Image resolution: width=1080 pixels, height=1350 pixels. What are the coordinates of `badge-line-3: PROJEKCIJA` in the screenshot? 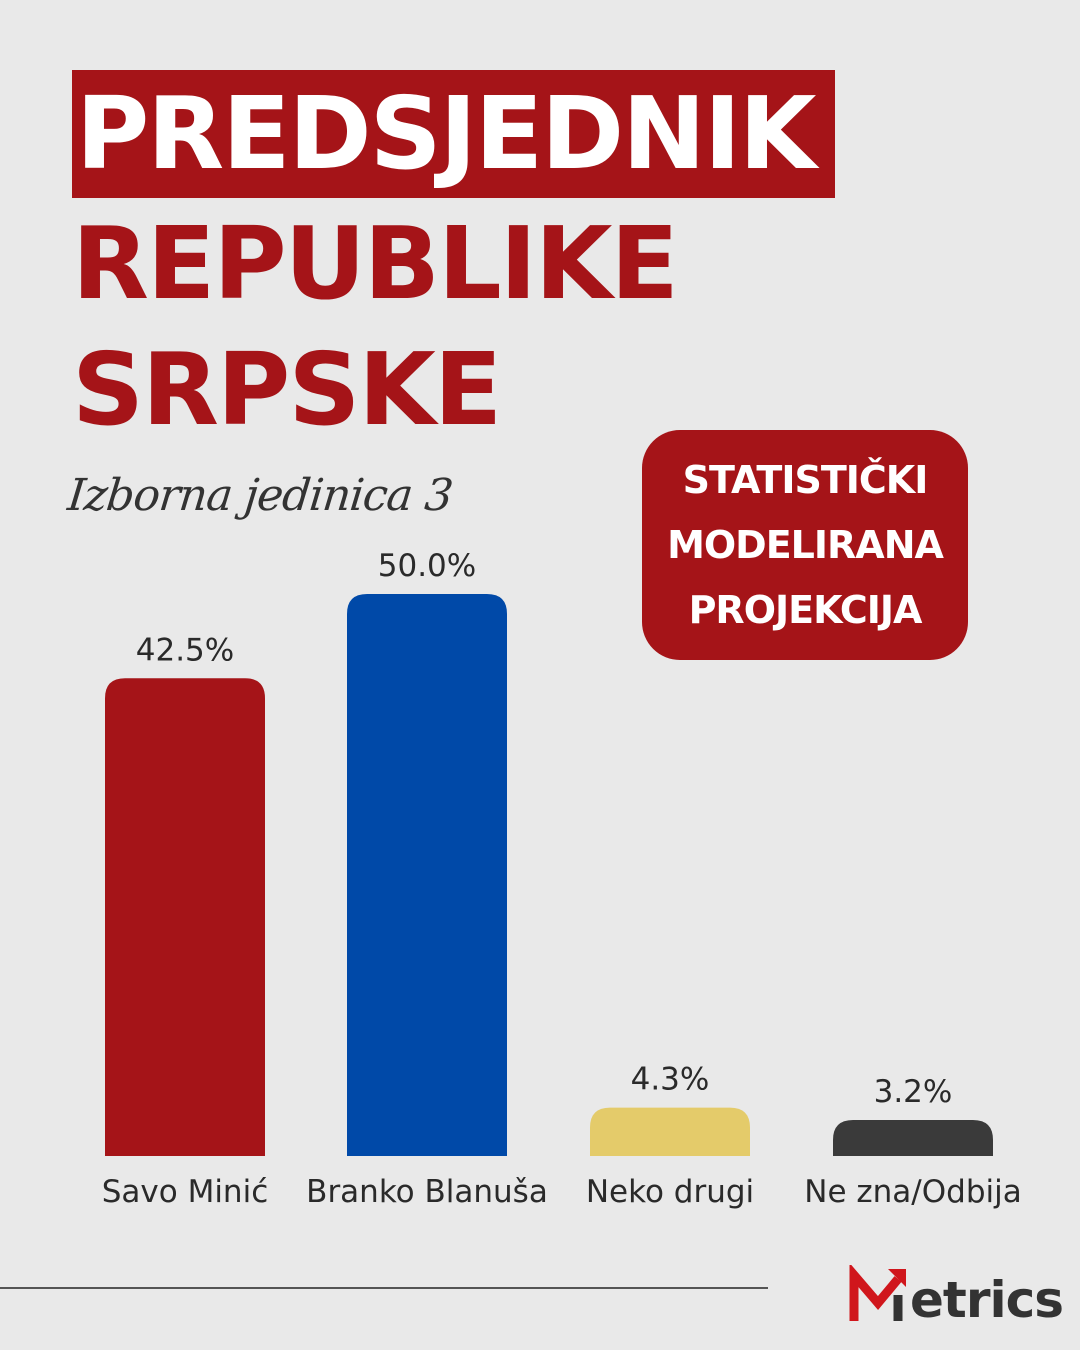 It's located at (805, 609).